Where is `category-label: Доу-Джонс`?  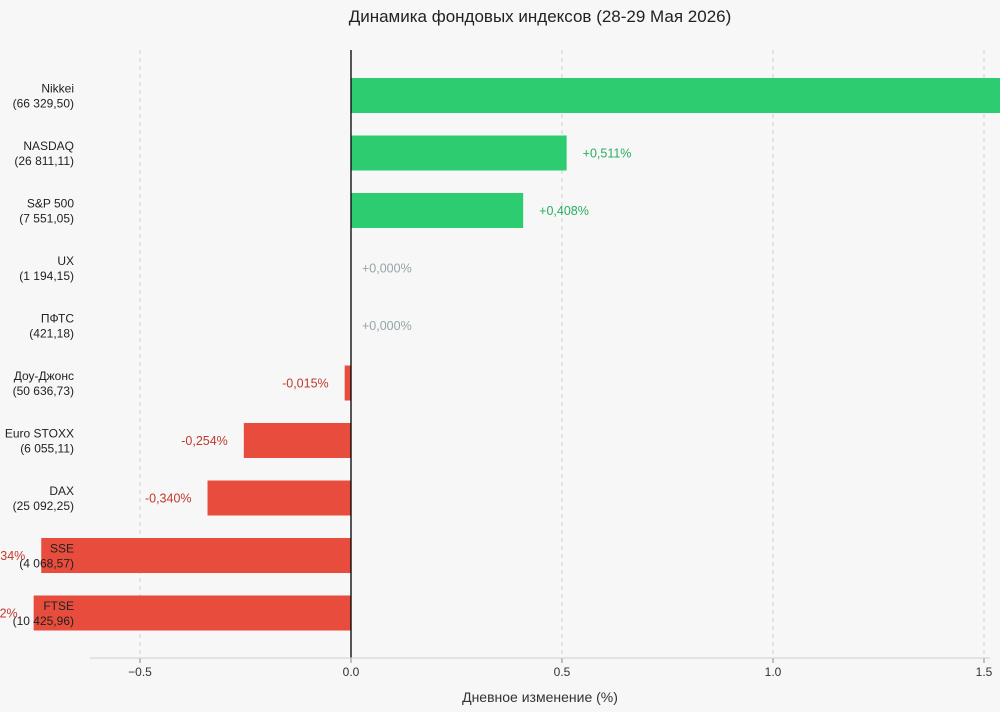 category-label: Доу-Джонс is located at coordinates (44, 376).